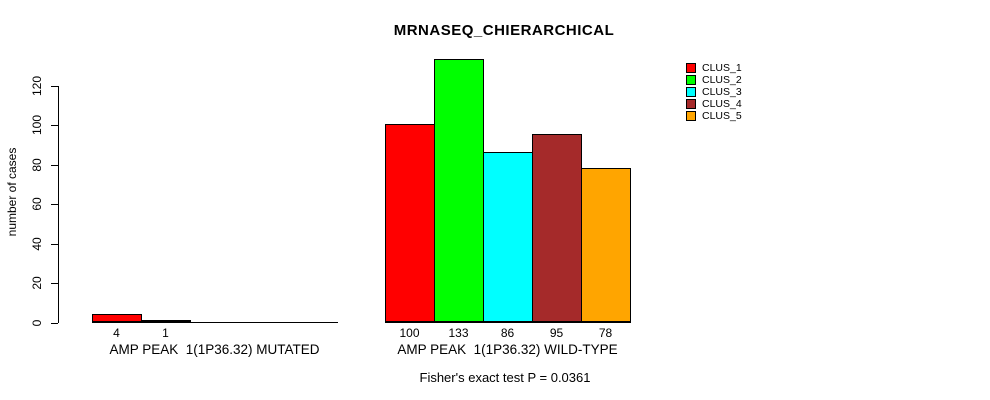 This screenshot has height=400, width=990. I want to click on legend-item: CLUS_1, so click(714, 68).